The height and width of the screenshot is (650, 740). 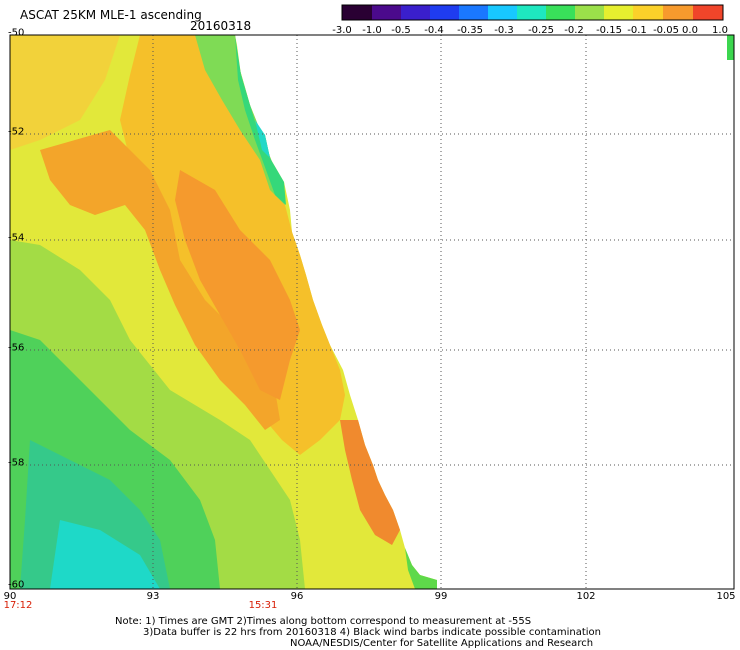 I want to click on colorbar-label: -0.4, so click(x=434, y=30).